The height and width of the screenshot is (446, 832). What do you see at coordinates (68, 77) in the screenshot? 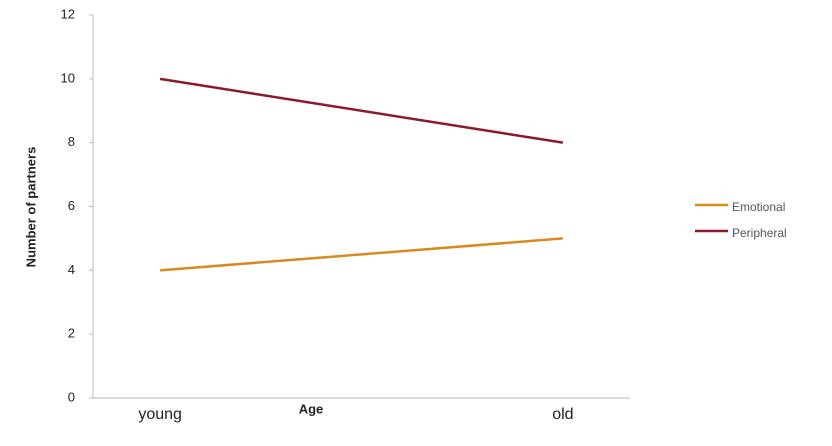
I see `y-tick-label: 10` at bounding box center [68, 77].